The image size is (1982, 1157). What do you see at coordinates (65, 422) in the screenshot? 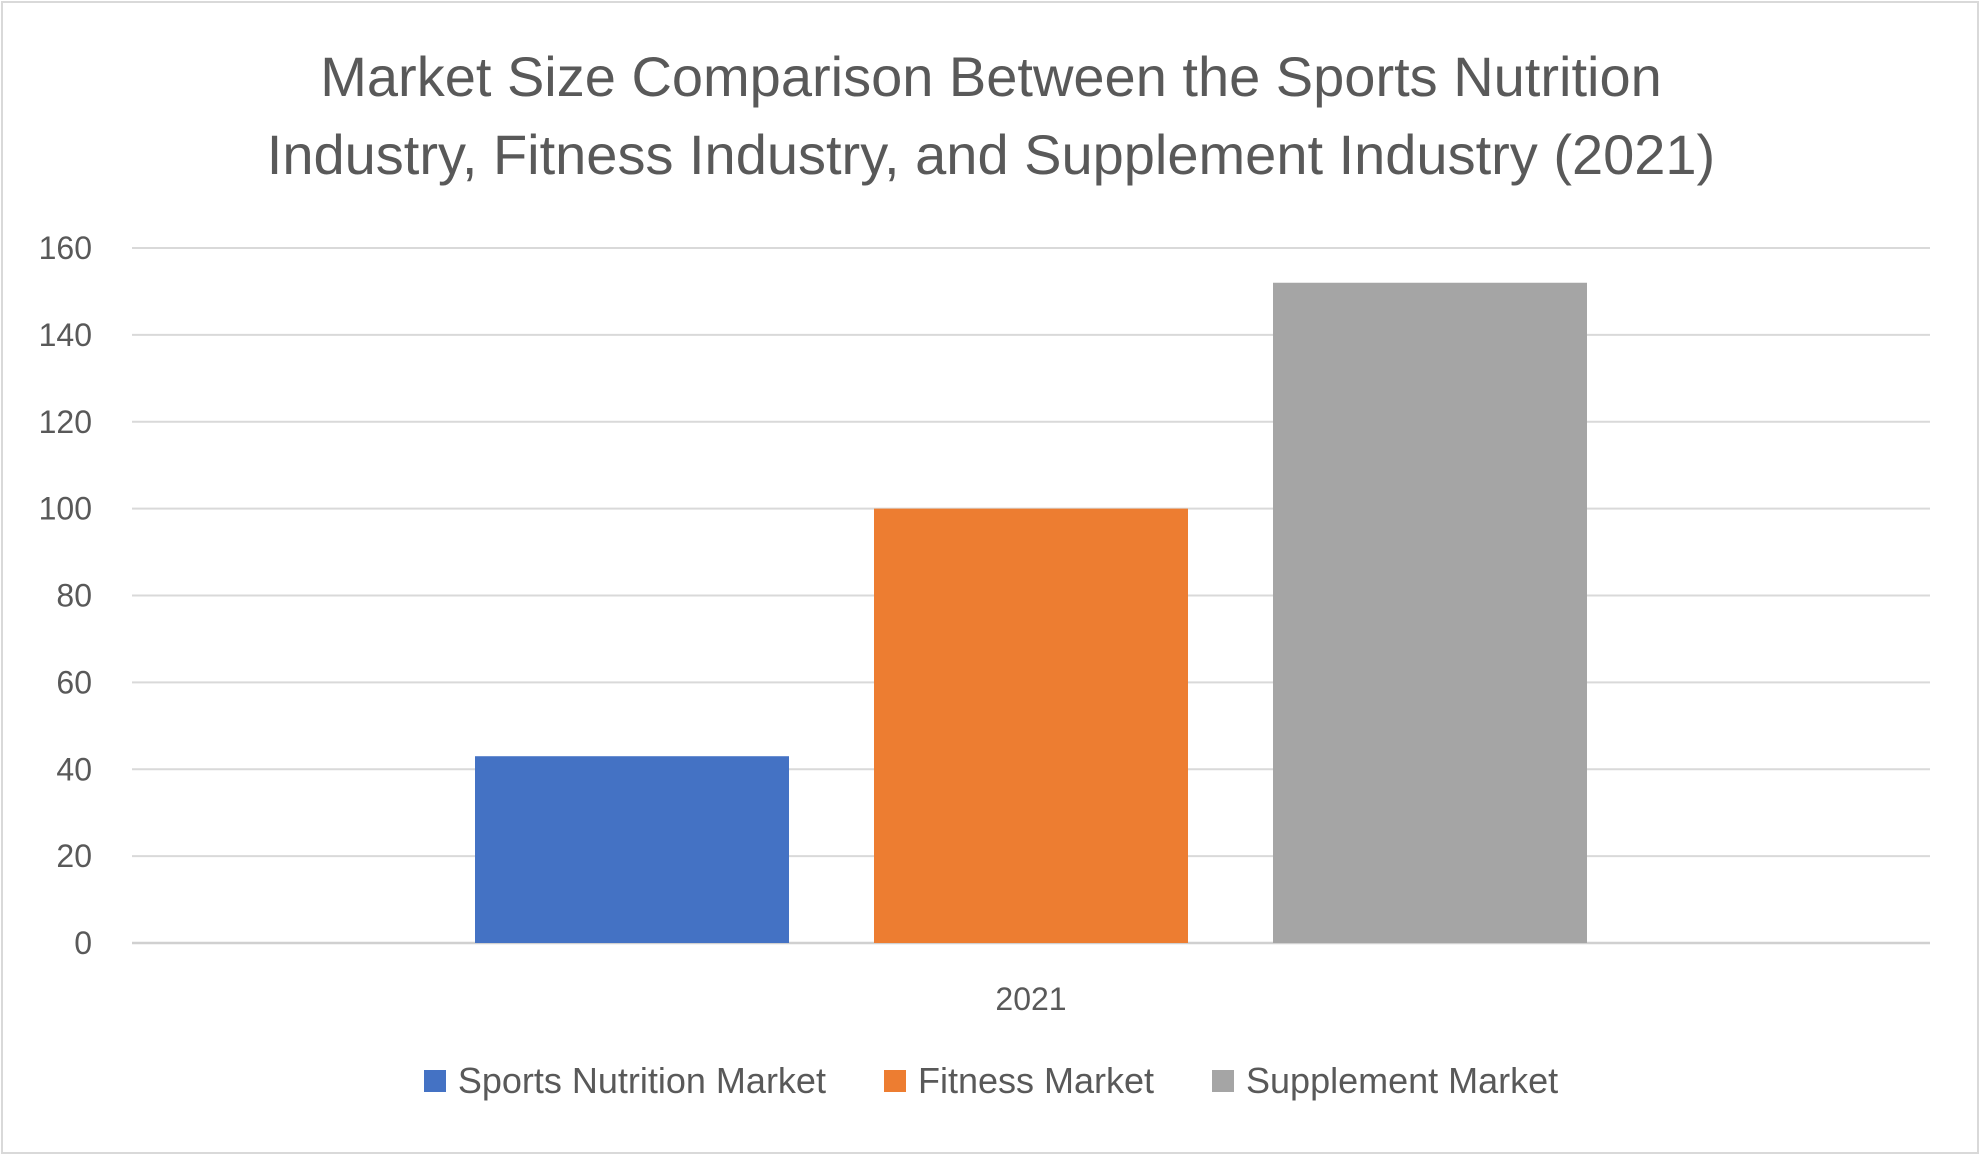
I see `y-tick-label: 120` at bounding box center [65, 422].